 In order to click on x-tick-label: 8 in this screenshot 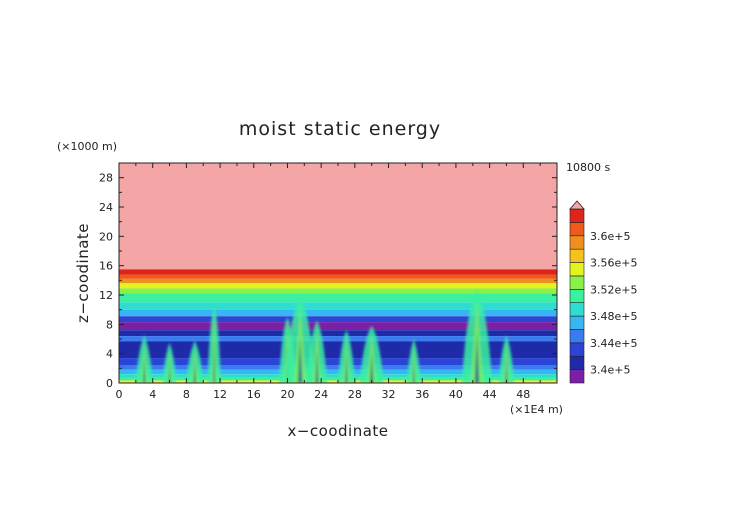, I will do `click(186, 394)`.